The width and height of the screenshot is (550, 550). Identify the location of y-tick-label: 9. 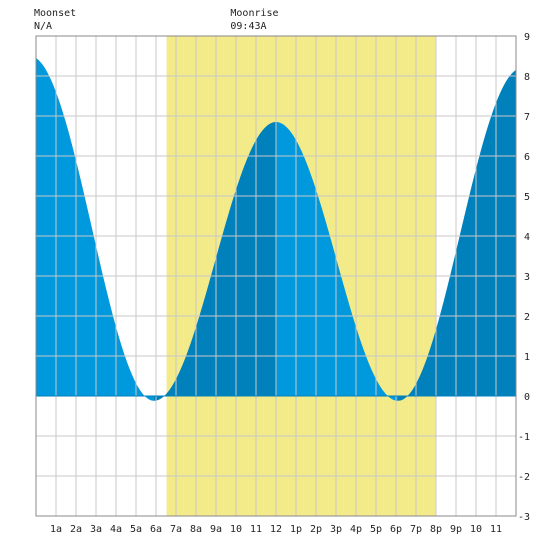
(527, 37).